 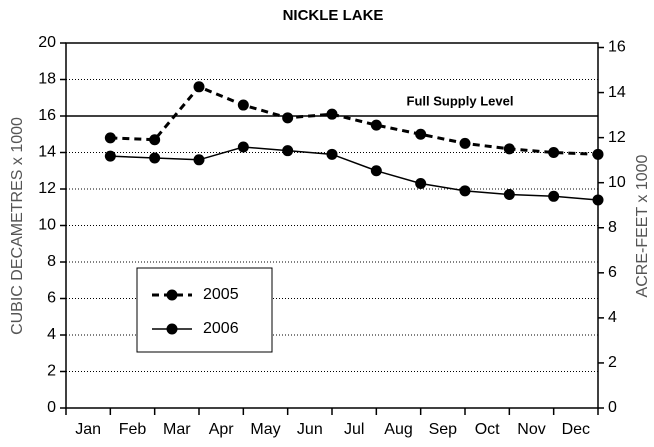 What do you see at coordinates (51, 261) in the screenshot?
I see `y-tick-label: 8` at bounding box center [51, 261].